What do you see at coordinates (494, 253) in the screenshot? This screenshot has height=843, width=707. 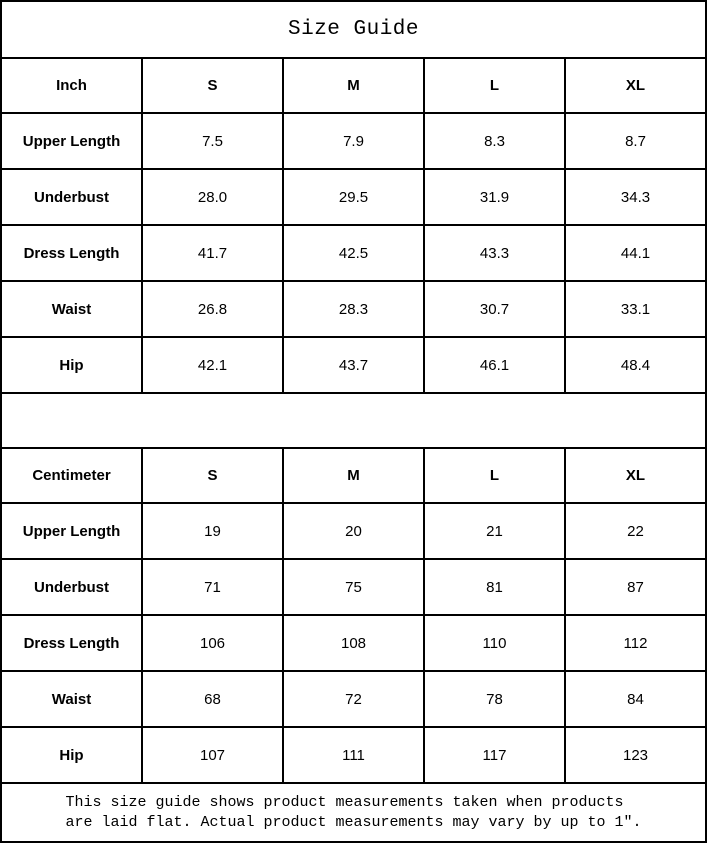 I see `measurement-cell: 43.3` at bounding box center [494, 253].